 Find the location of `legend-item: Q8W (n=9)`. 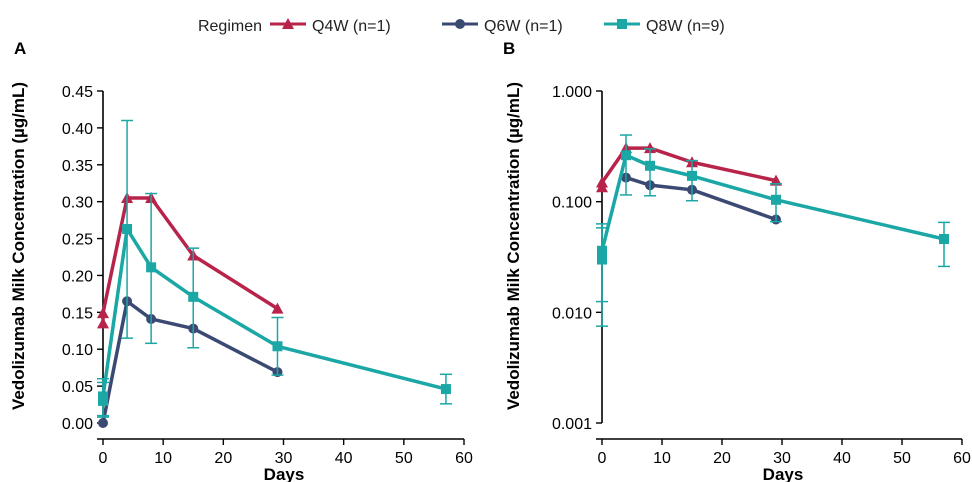

legend-item: Q8W (n=9) is located at coordinates (664, 26).